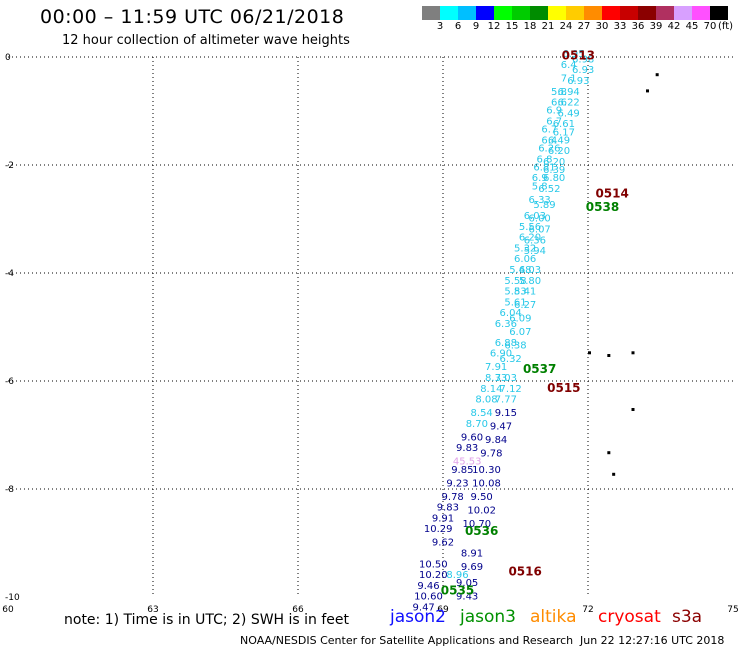  I want to click on wave-height-value: 7.03, so click(506, 378).